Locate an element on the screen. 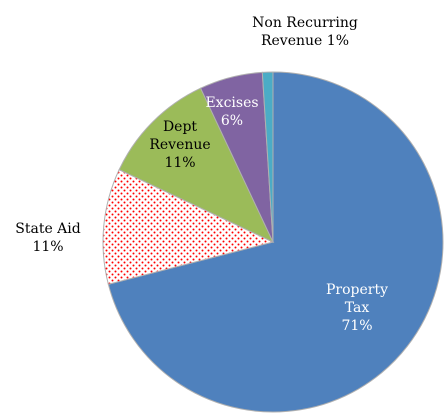  value-label: 71% is located at coordinates (357, 326).